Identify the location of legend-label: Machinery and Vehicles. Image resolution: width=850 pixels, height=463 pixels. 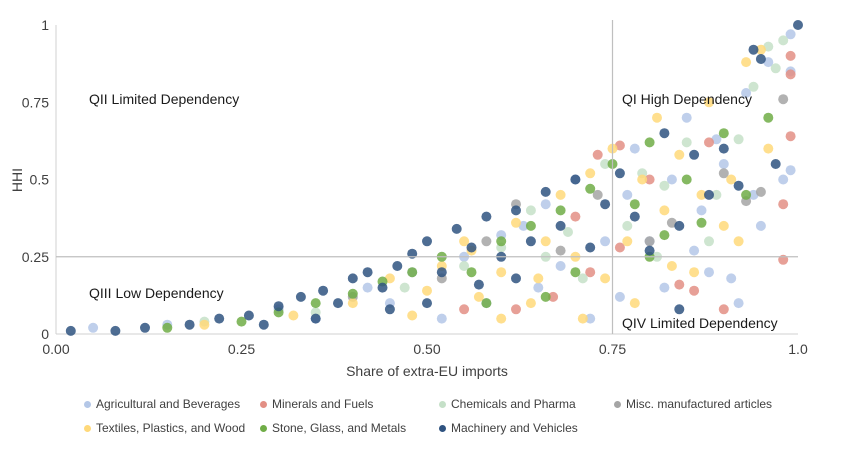
(514, 428).